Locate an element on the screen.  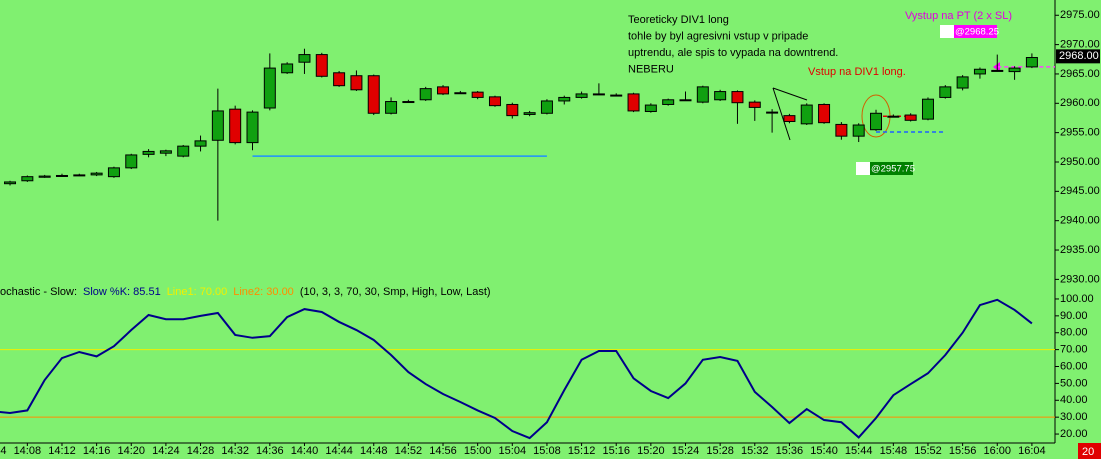
last-price-box is located at coordinates (1078, 56).